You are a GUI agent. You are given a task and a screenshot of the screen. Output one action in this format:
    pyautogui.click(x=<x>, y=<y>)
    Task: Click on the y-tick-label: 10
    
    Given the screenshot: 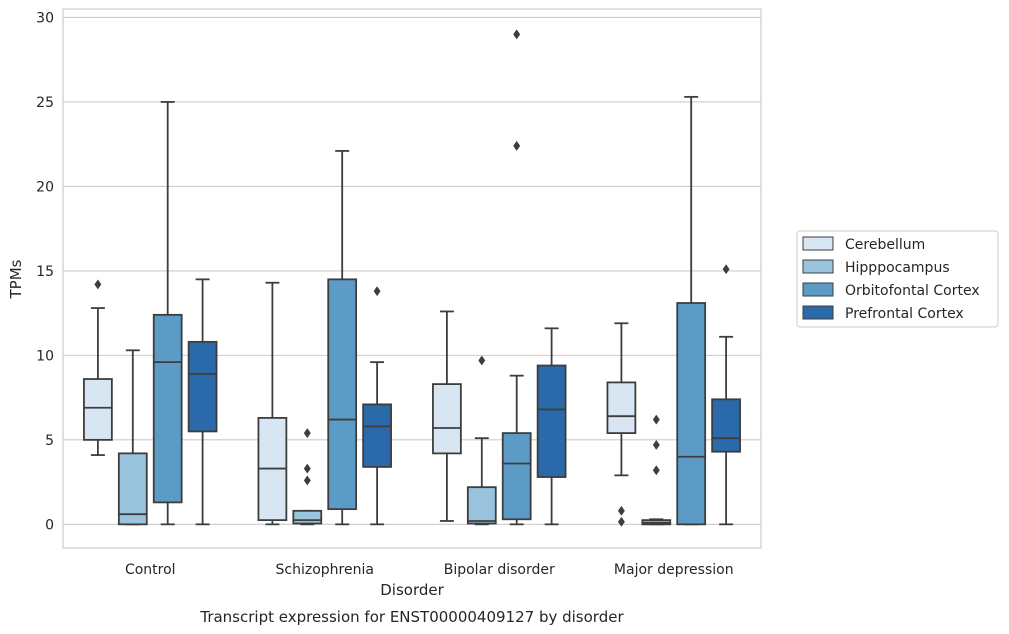 What is the action you would take?
    pyautogui.click(x=45, y=356)
    